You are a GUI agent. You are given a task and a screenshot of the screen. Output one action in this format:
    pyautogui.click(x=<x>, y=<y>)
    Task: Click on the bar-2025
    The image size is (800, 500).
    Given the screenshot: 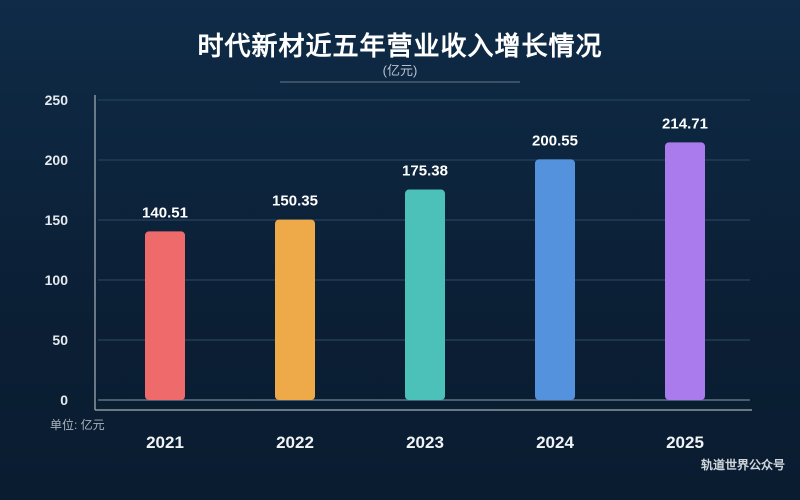 What is the action you would take?
    pyautogui.click(x=685, y=271)
    